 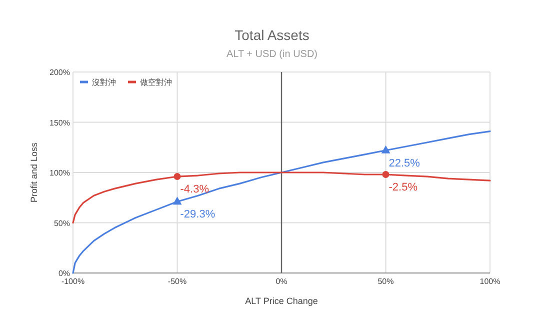 What do you see at coordinates (177, 281) in the screenshot?
I see `x-tick-label: -50%` at bounding box center [177, 281].